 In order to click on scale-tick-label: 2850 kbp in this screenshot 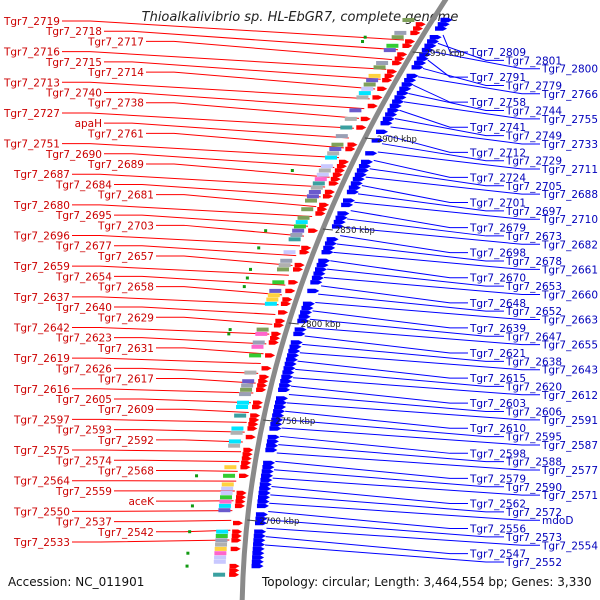, I will do `click(355, 231)`.